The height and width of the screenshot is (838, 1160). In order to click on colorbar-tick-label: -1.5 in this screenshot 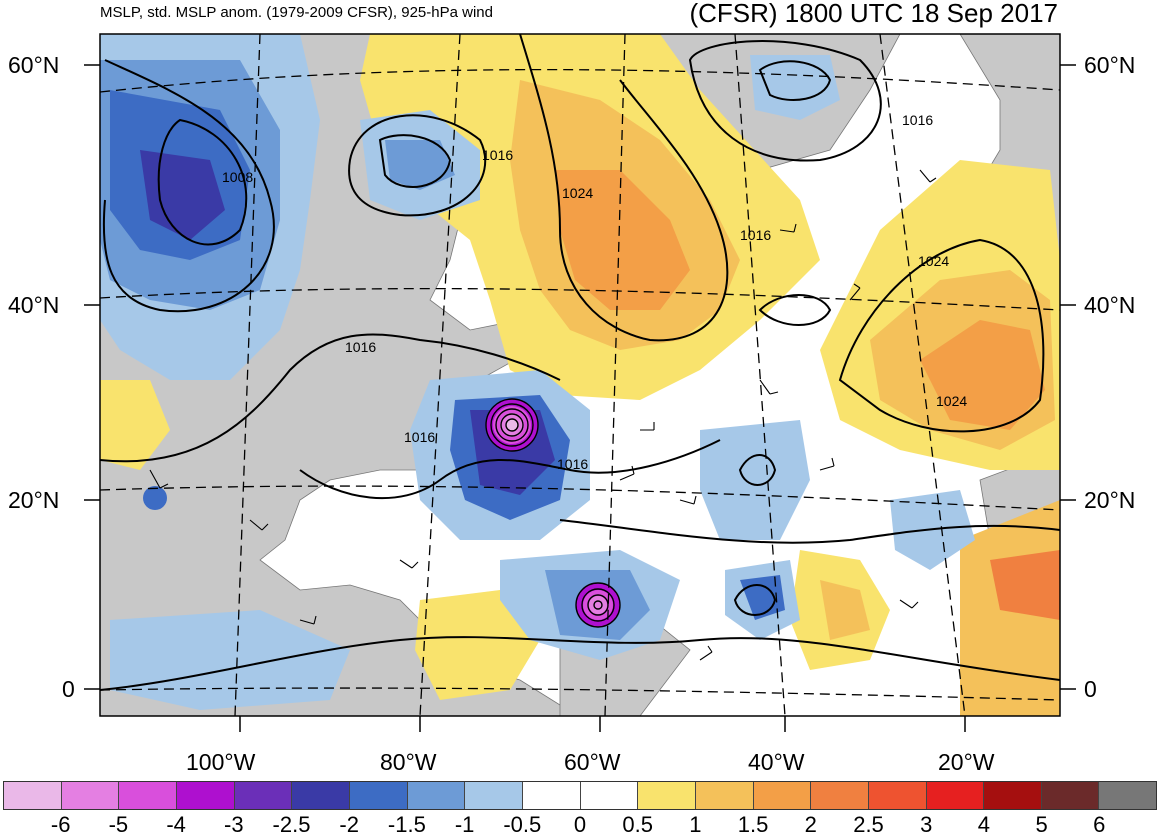, I will do `click(406, 824)`.